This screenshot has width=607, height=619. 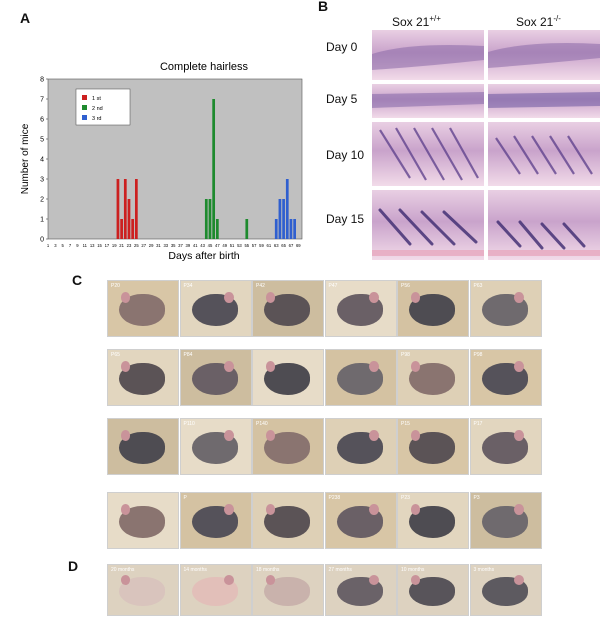 I want to click on legend-entry: 2 nd, so click(x=97, y=109).